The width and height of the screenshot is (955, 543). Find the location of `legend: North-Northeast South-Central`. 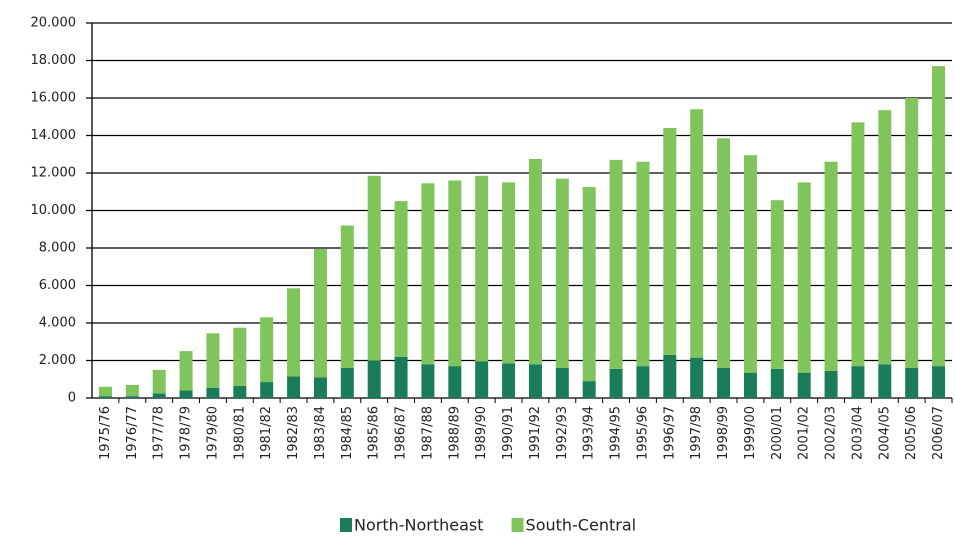

legend: North-Northeast South-Central is located at coordinates (488, 525).